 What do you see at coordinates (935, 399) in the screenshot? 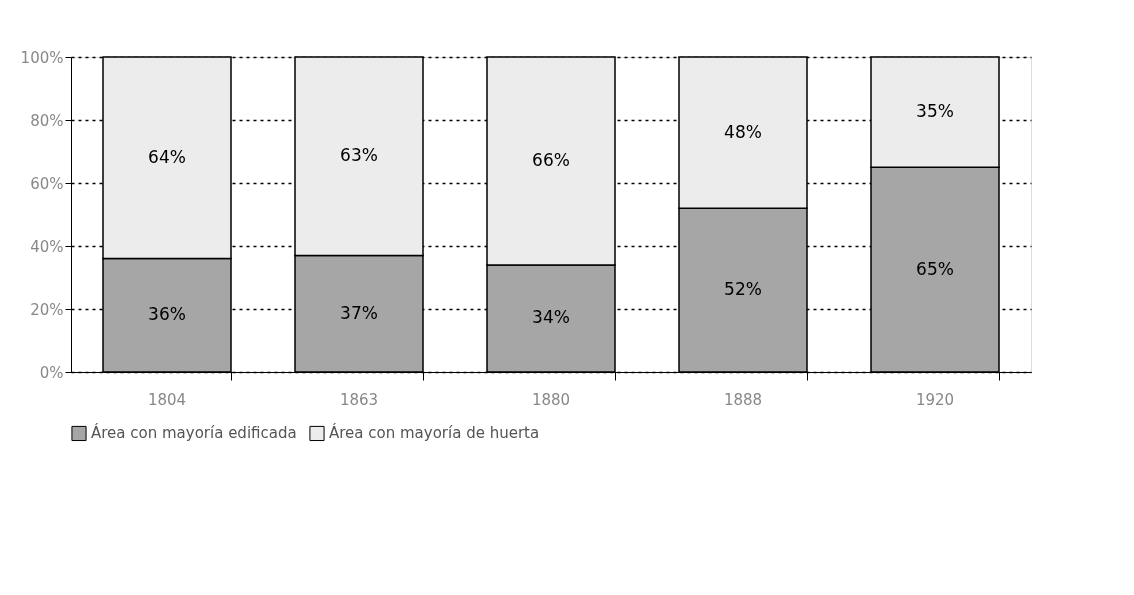
I see `x-tick-label: 1920` at bounding box center [935, 399].